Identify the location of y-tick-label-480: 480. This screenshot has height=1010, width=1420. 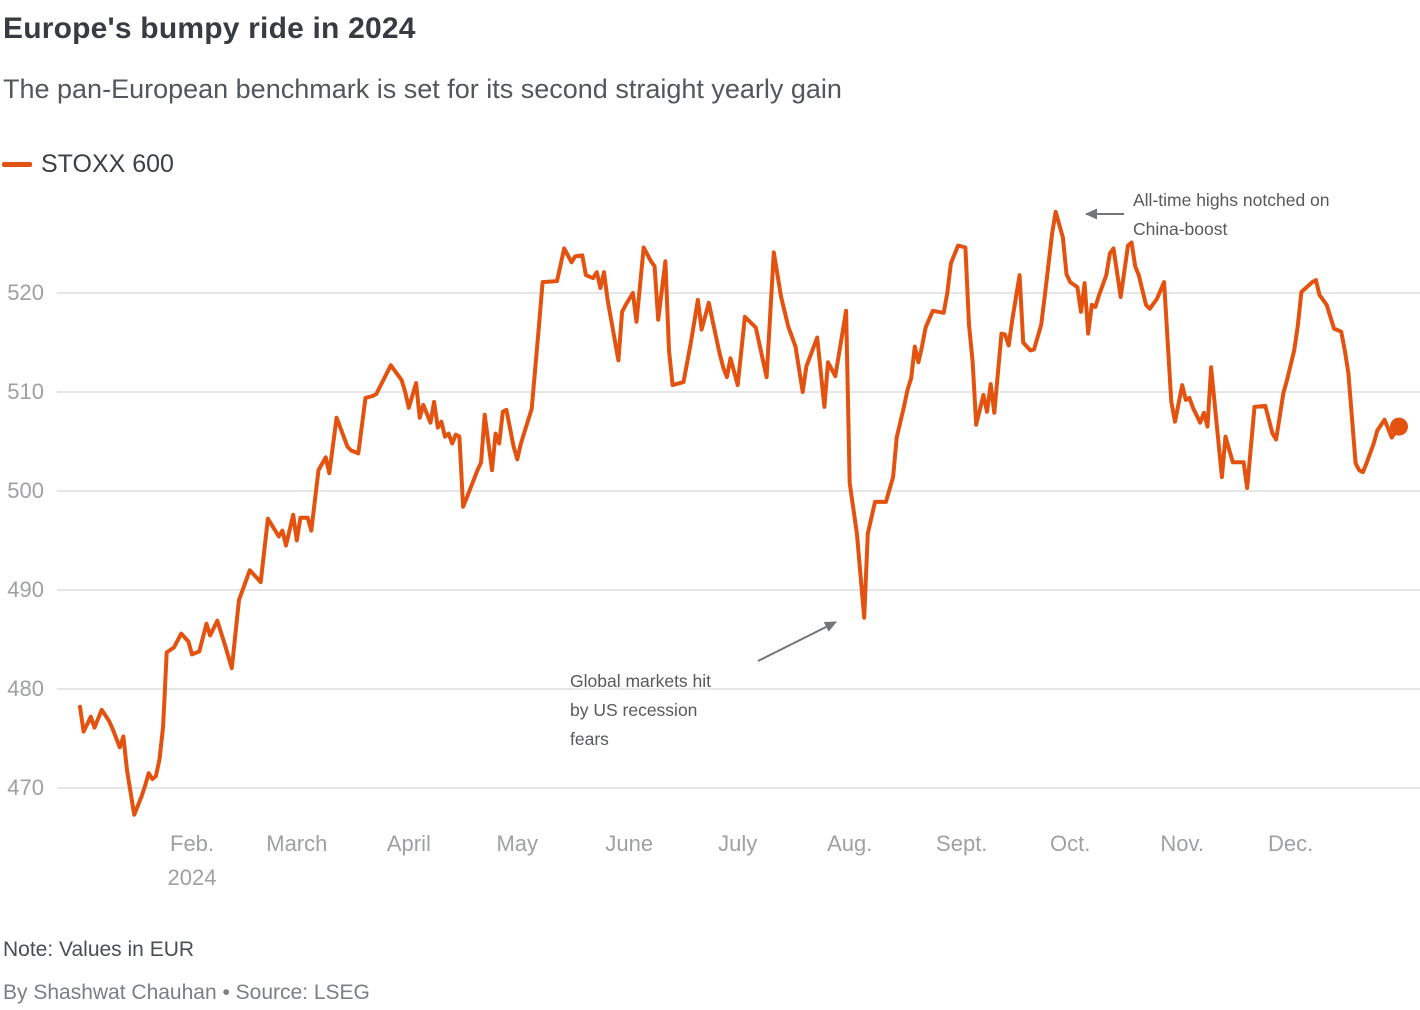
(25, 688).